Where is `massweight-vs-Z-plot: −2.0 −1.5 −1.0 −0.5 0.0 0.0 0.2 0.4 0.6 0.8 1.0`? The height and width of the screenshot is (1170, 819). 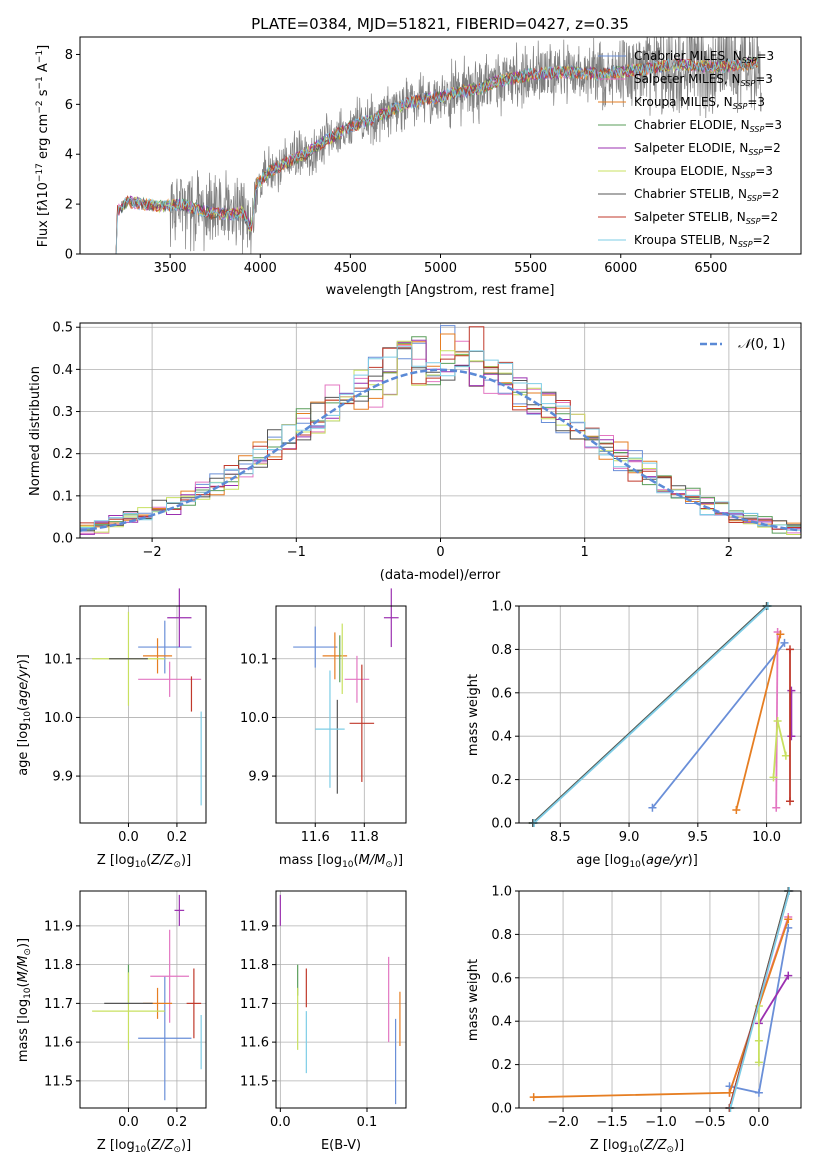
massweight-vs-Z-plot: −2.0 −1.5 −1.0 −0.5 0.0 0.0 0.2 0.4 0.6 0.8 1.0 is located at coordinates (646, 1007).